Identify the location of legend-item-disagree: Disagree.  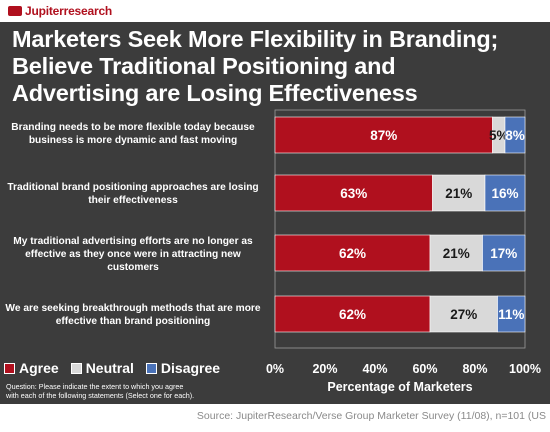
(183, 368).